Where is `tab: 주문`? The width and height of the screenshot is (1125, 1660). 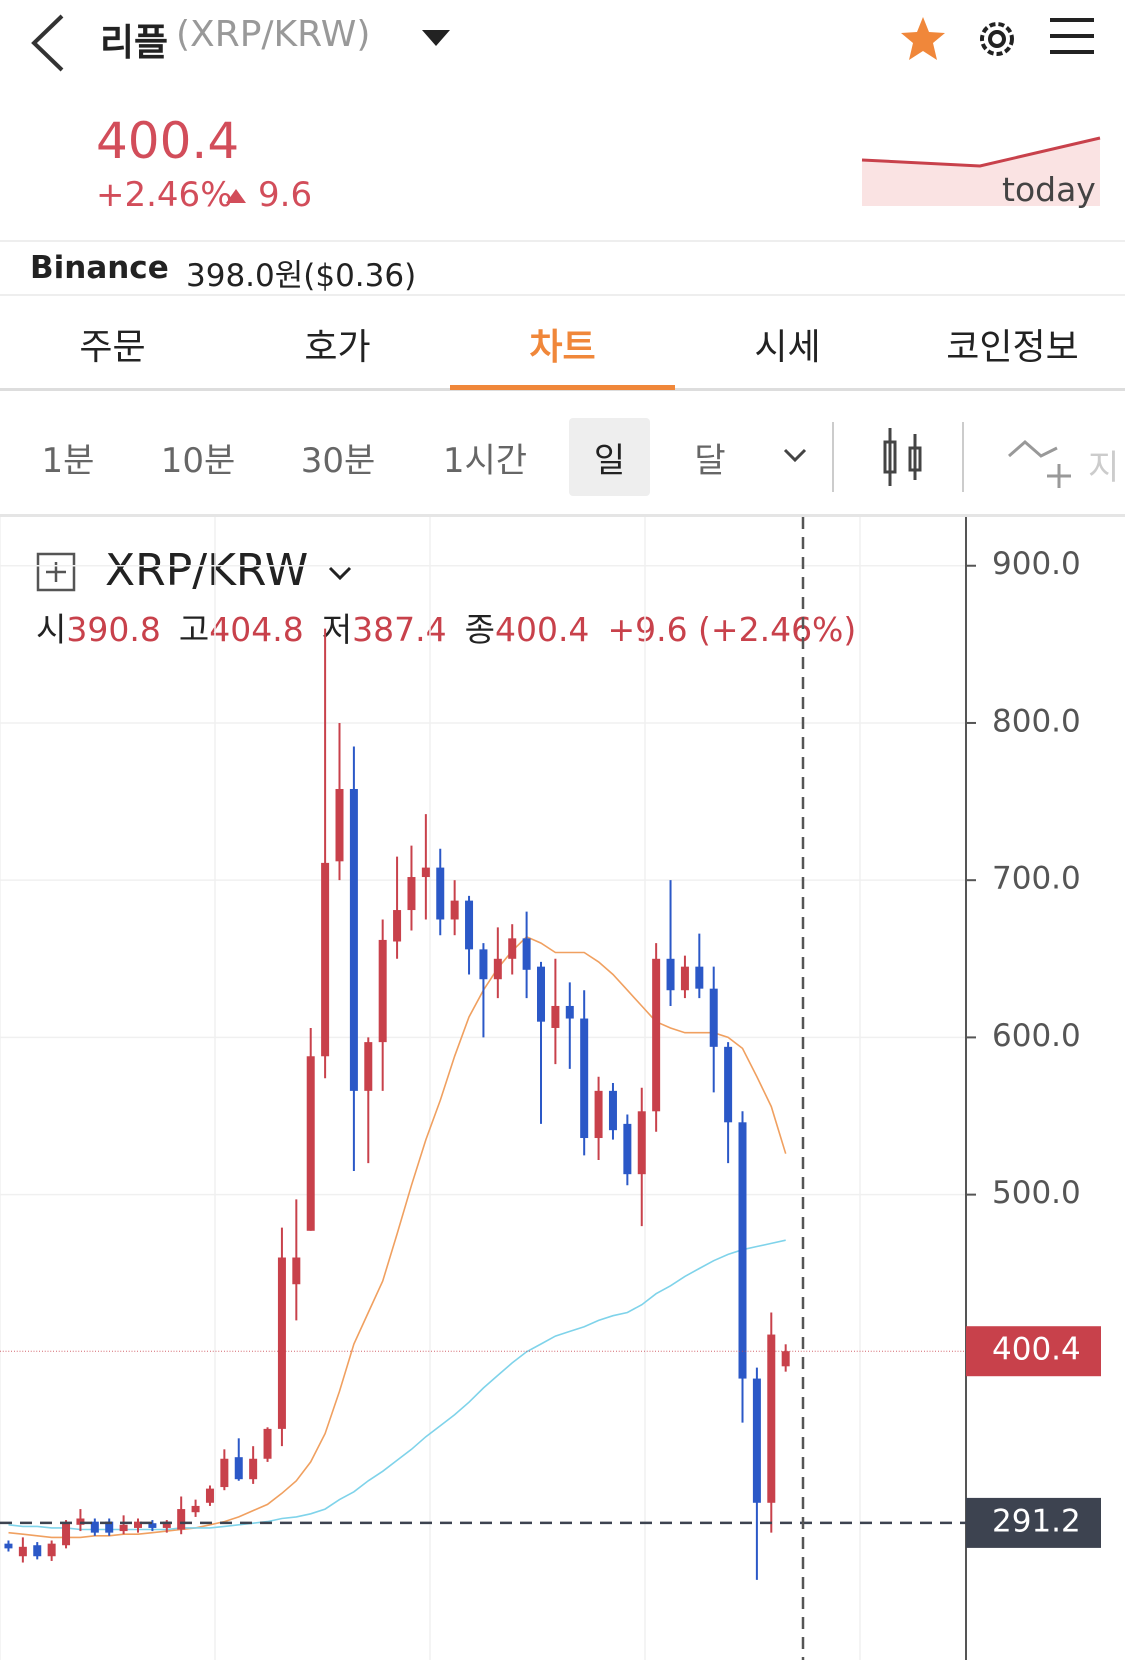 tab: 주문 is located at coordinates (112, 347).